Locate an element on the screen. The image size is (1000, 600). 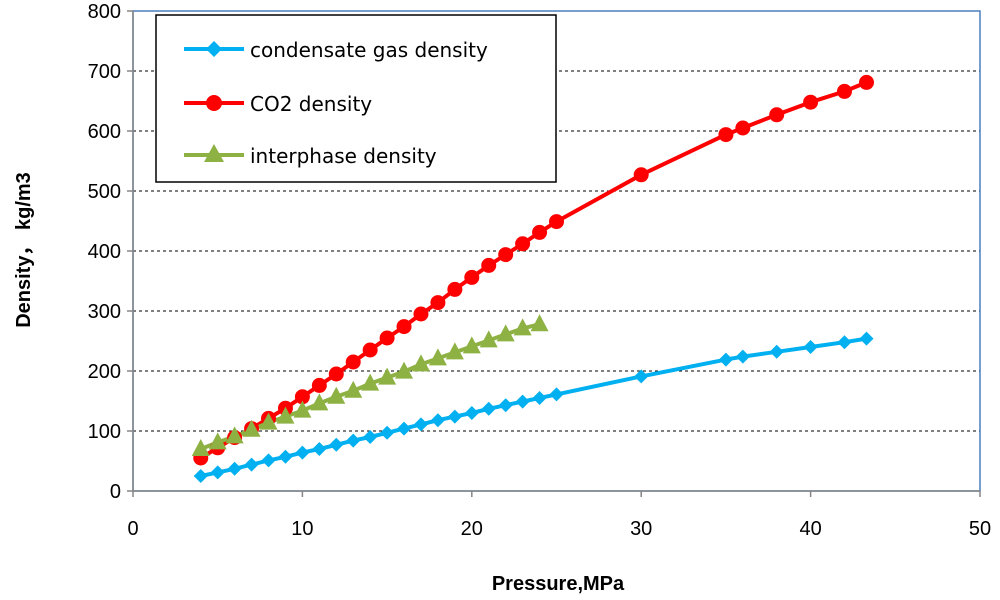
y-tick-label: 0 is located at coordinates (115, 492).